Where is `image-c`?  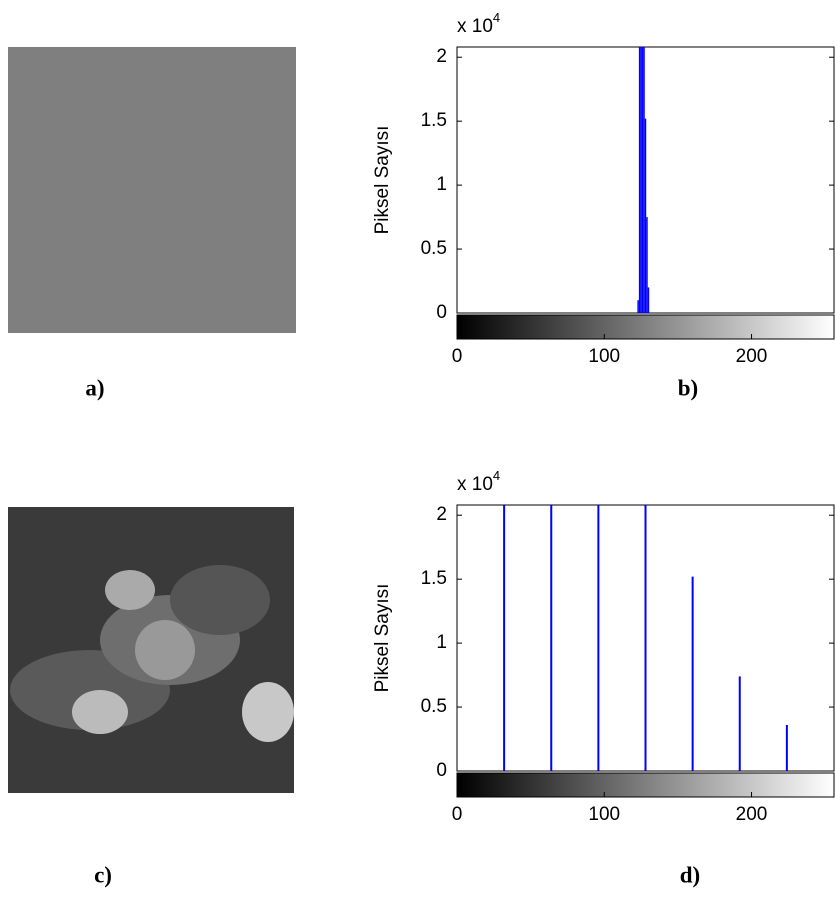
image-c is located at coordinates (151, 650).